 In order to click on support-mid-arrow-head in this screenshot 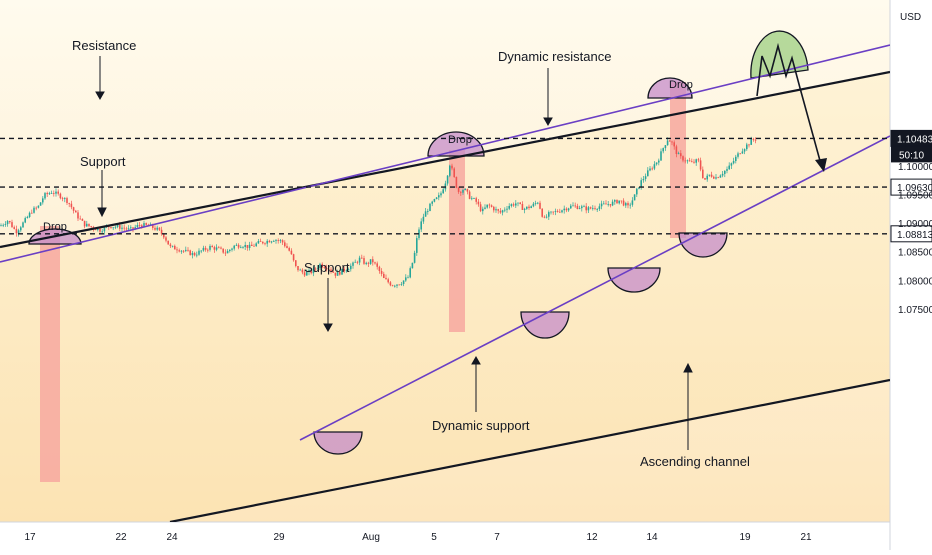, I will do `click(328, 328)`.